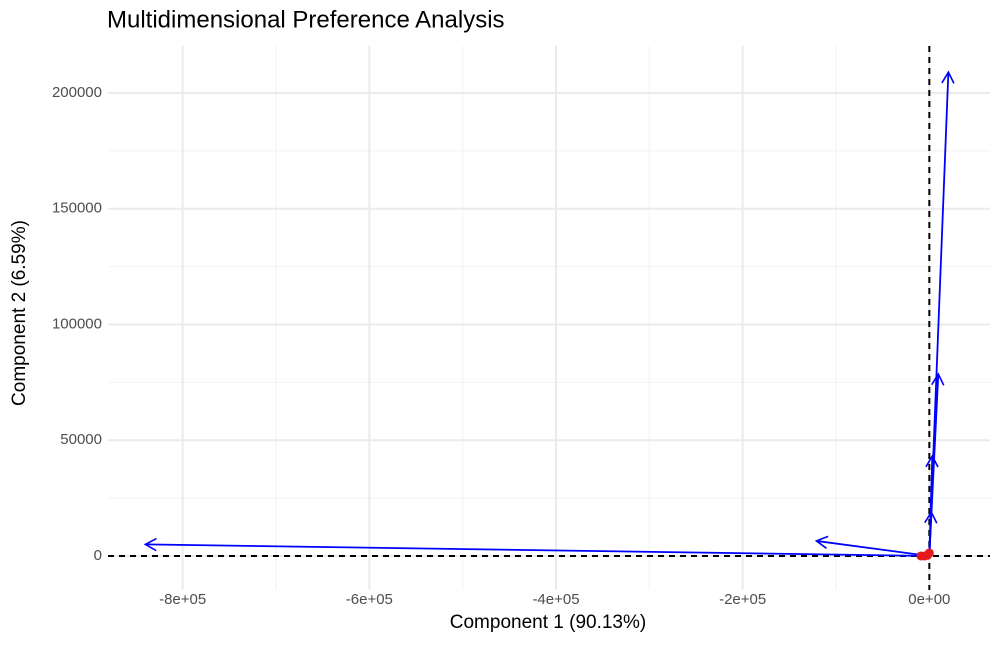 This screenshot has width=1000, height=646. What do you see at coordinates (77, 208) in the screenshot?
I see `y-tick-label: 150000` at bounding box center [77, 208].